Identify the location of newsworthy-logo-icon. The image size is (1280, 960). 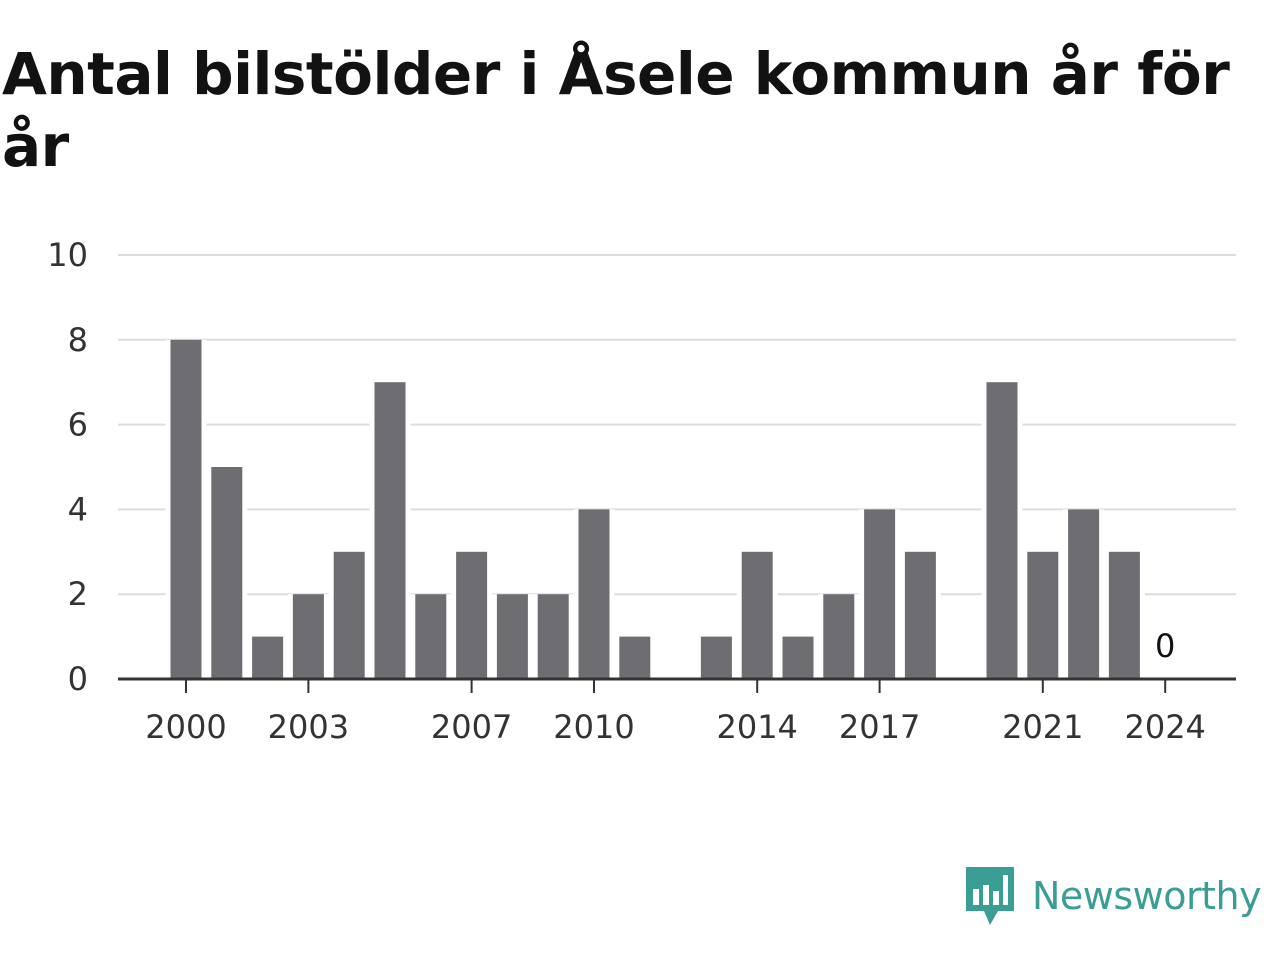
(990, 896).